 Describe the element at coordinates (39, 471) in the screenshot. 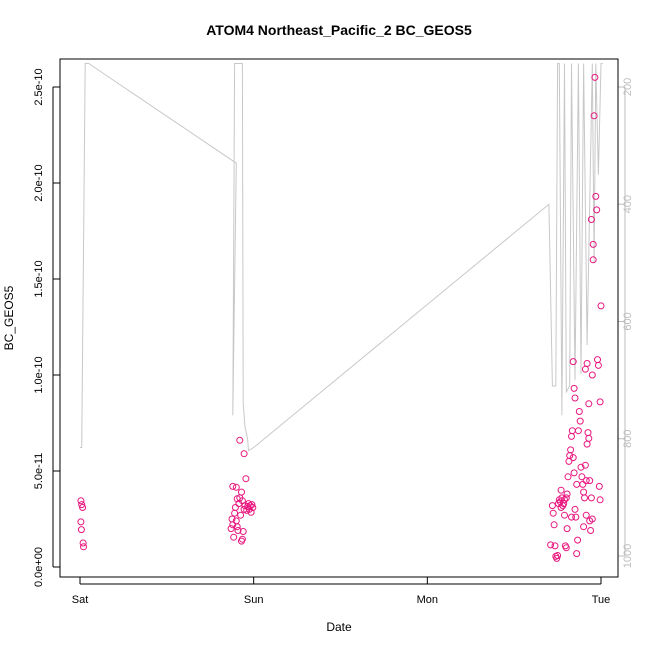

I see `y-tick-label: 5.0e-11` at that location.